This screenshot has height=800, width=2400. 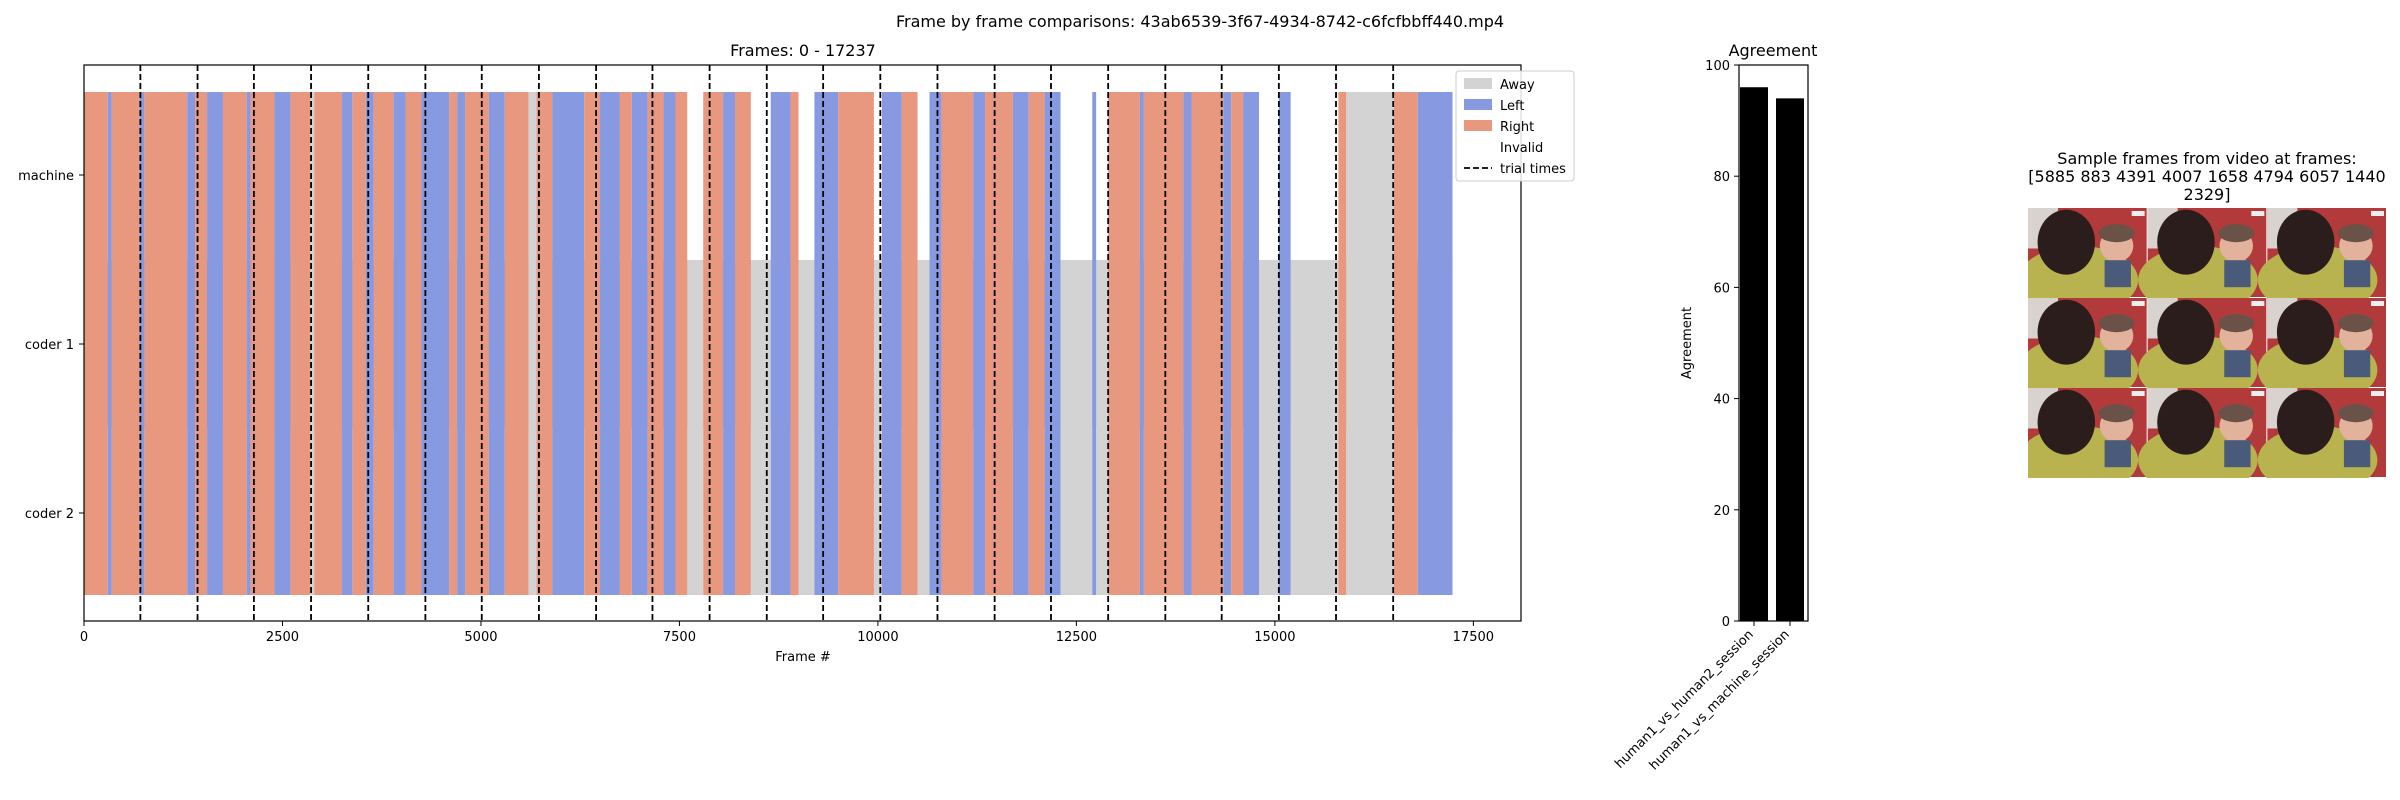 I want to click on row-label-0: machine, so click(x=46, y=176).